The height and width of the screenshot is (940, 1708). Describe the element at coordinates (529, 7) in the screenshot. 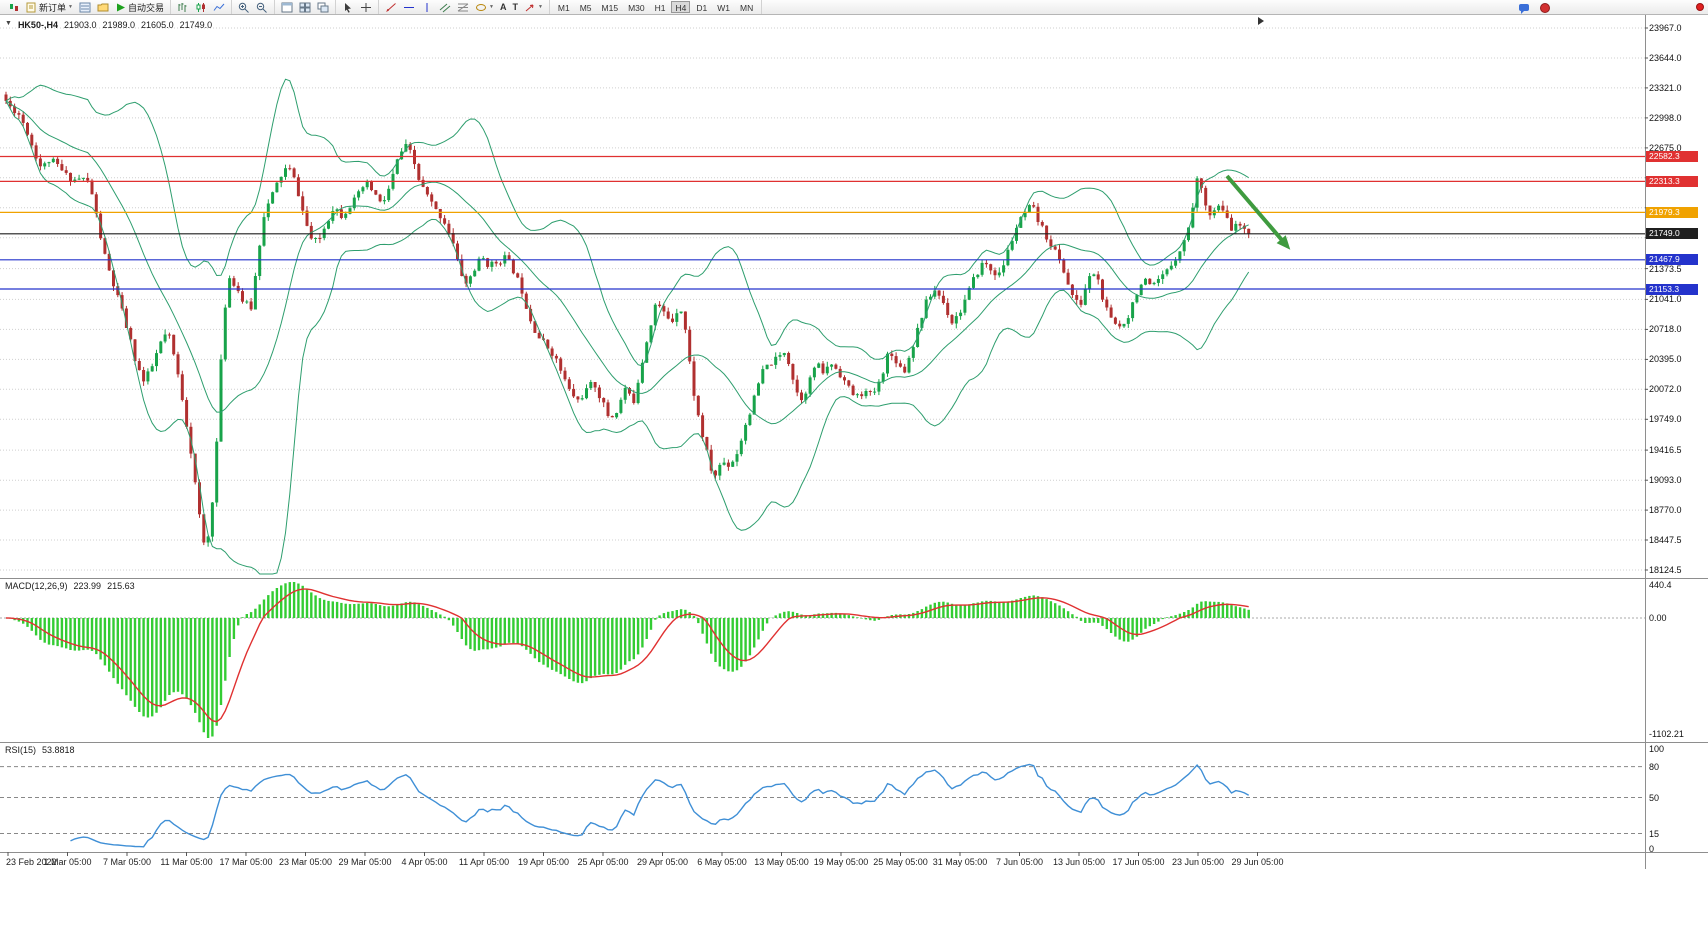

I see `arrow-tool-icon` at that location.